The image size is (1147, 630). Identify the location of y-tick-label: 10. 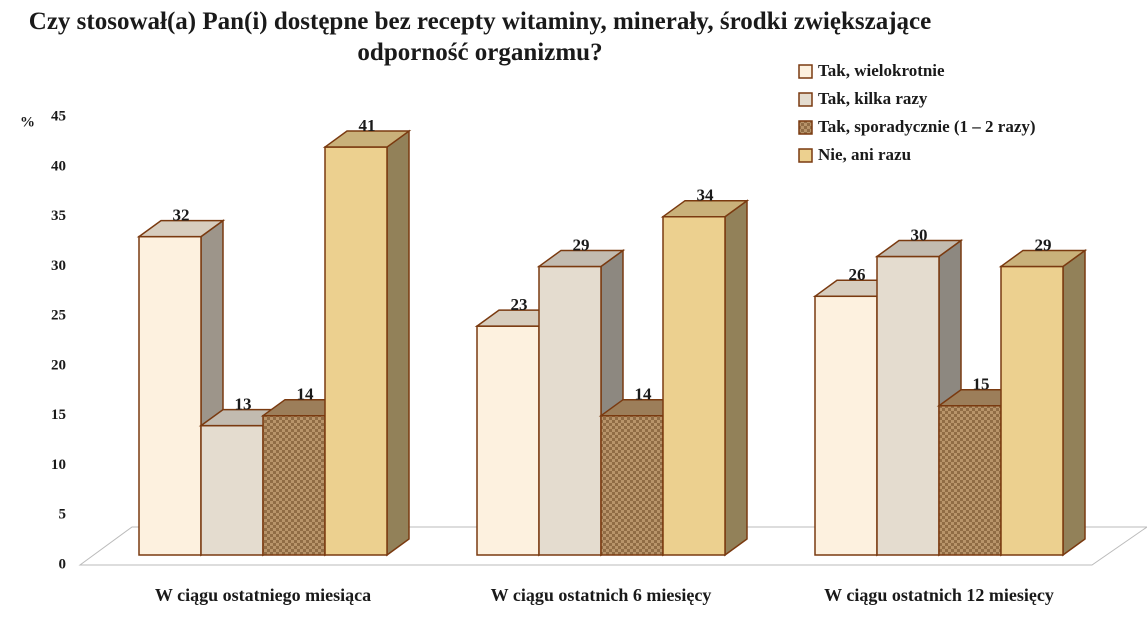
(58, 465).